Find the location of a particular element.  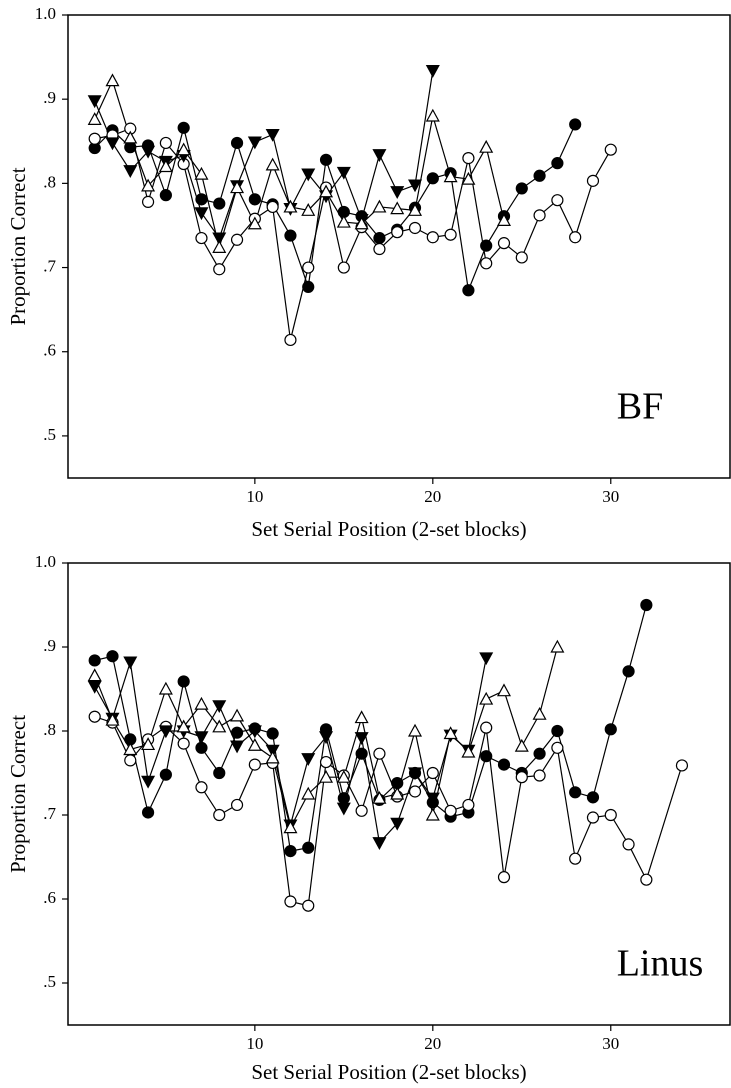

y-tick-label: 1.0 is located at coordinates (45, 13).